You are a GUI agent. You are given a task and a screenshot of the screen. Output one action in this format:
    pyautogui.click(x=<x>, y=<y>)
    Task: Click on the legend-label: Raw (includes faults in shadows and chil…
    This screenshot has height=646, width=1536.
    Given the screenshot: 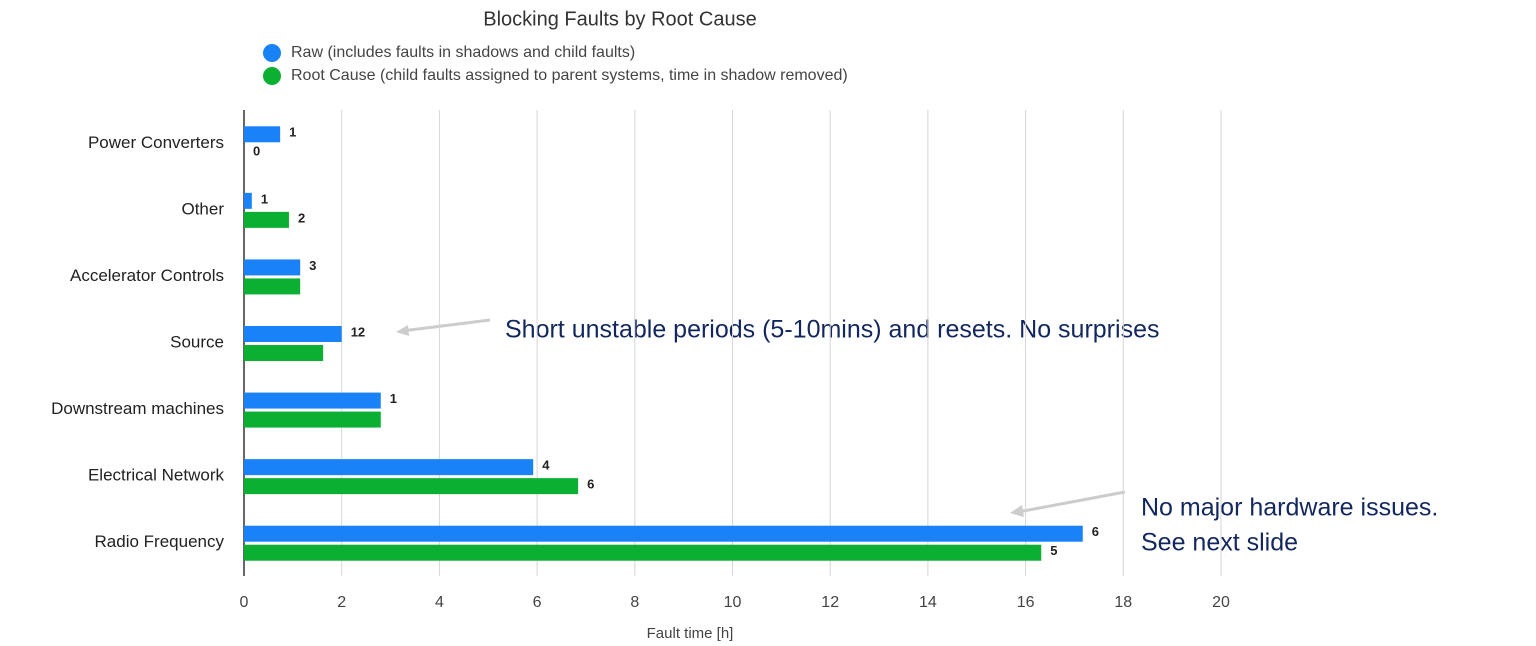 What is the action you would take?
    pyautogui.click(x=463, y=52)
    